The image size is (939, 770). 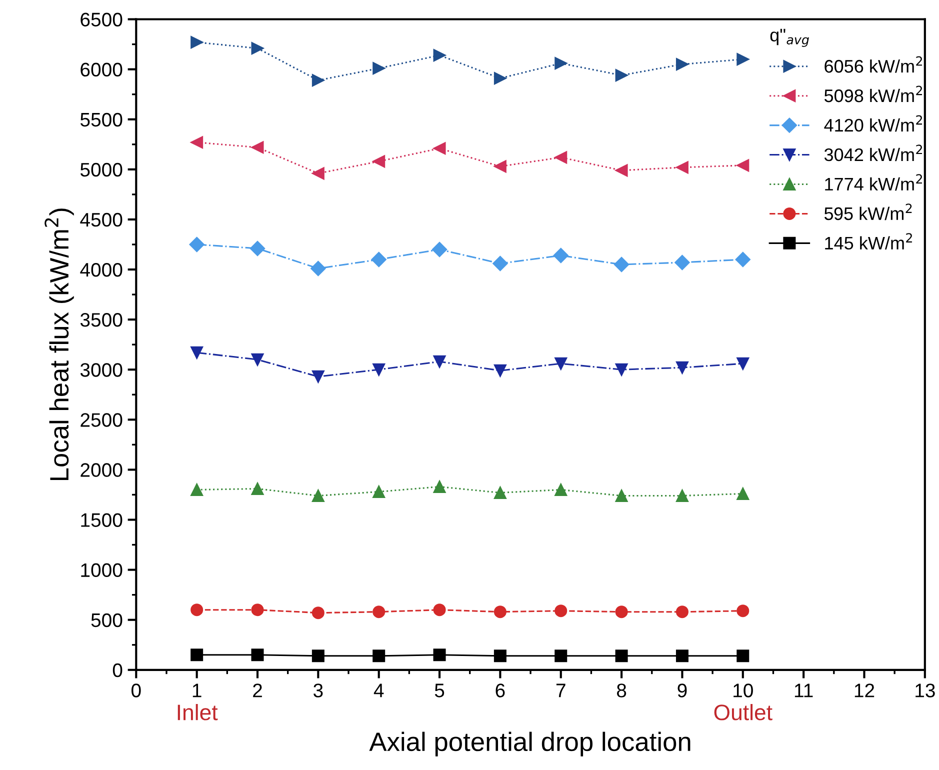 What do you see at coordinates (101, 69) in the screenshot?
I see `y-tick-label: 6000` at bounding box center [101, 69].